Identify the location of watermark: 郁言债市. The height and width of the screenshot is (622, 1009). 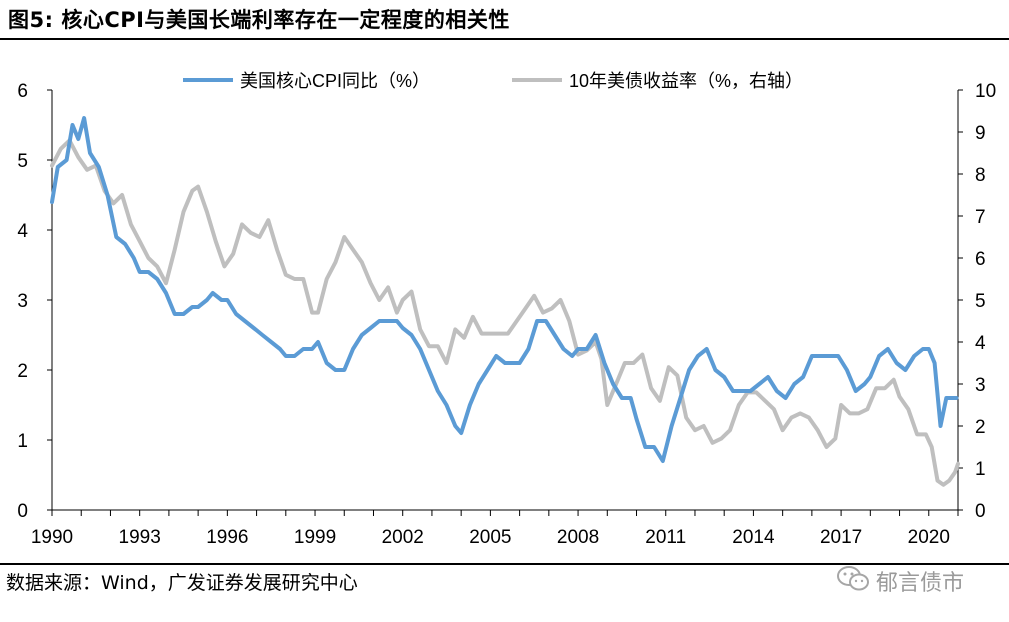
(900, 581).